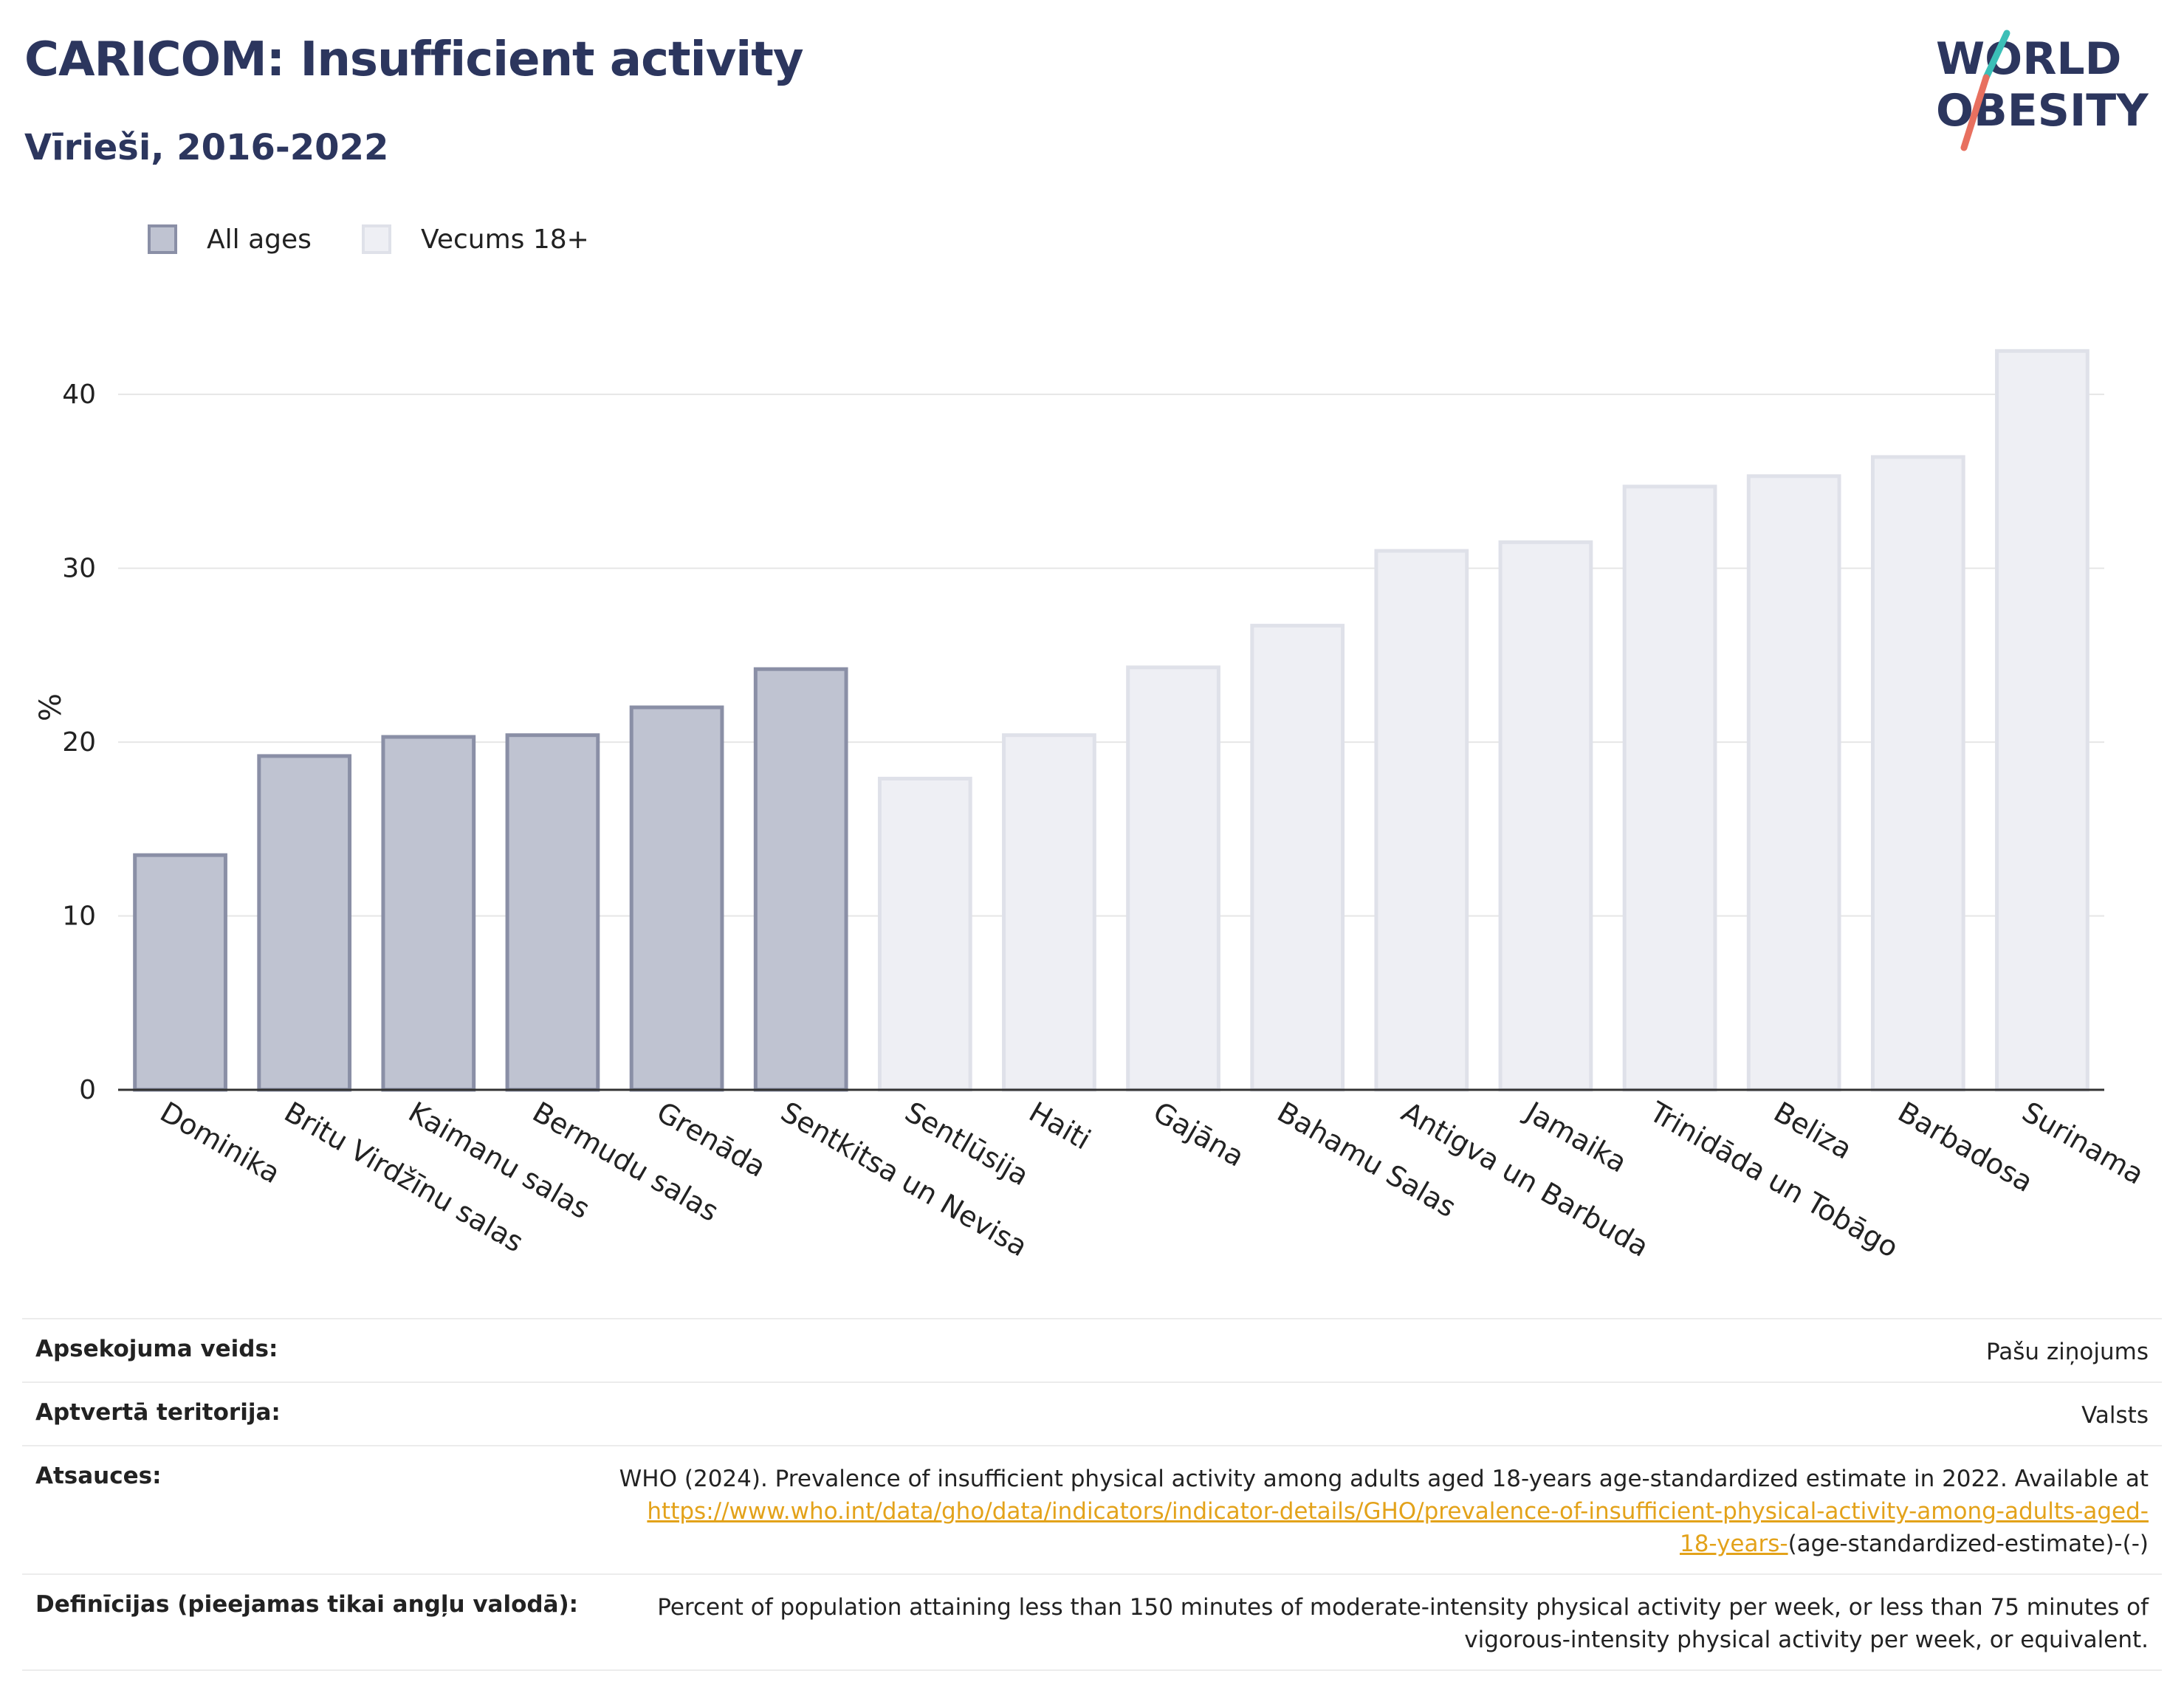 The height and width of the screenshot is (1696, 2184). Describe the element at coordinates (2115, 1415) in the screenshot. I see `info-value: Valsts` at that location.